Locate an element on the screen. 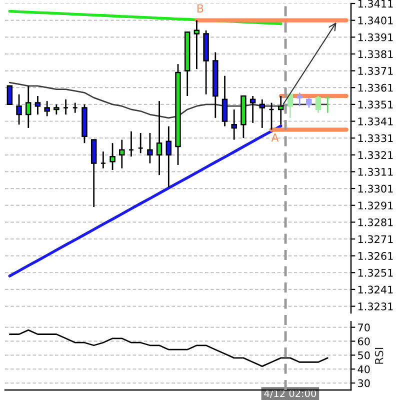 The image size is (400, 400). y-tick-label: 1.3241 is located at coordinates (375, 290).